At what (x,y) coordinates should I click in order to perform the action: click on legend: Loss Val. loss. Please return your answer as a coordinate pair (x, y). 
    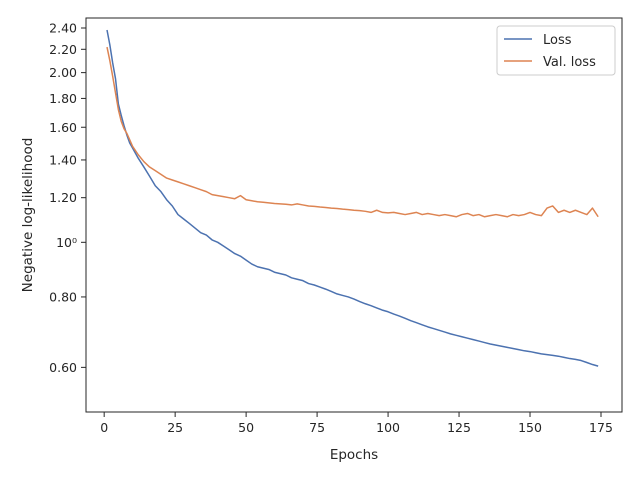
    Looking at the image, I should click on (556, 50).